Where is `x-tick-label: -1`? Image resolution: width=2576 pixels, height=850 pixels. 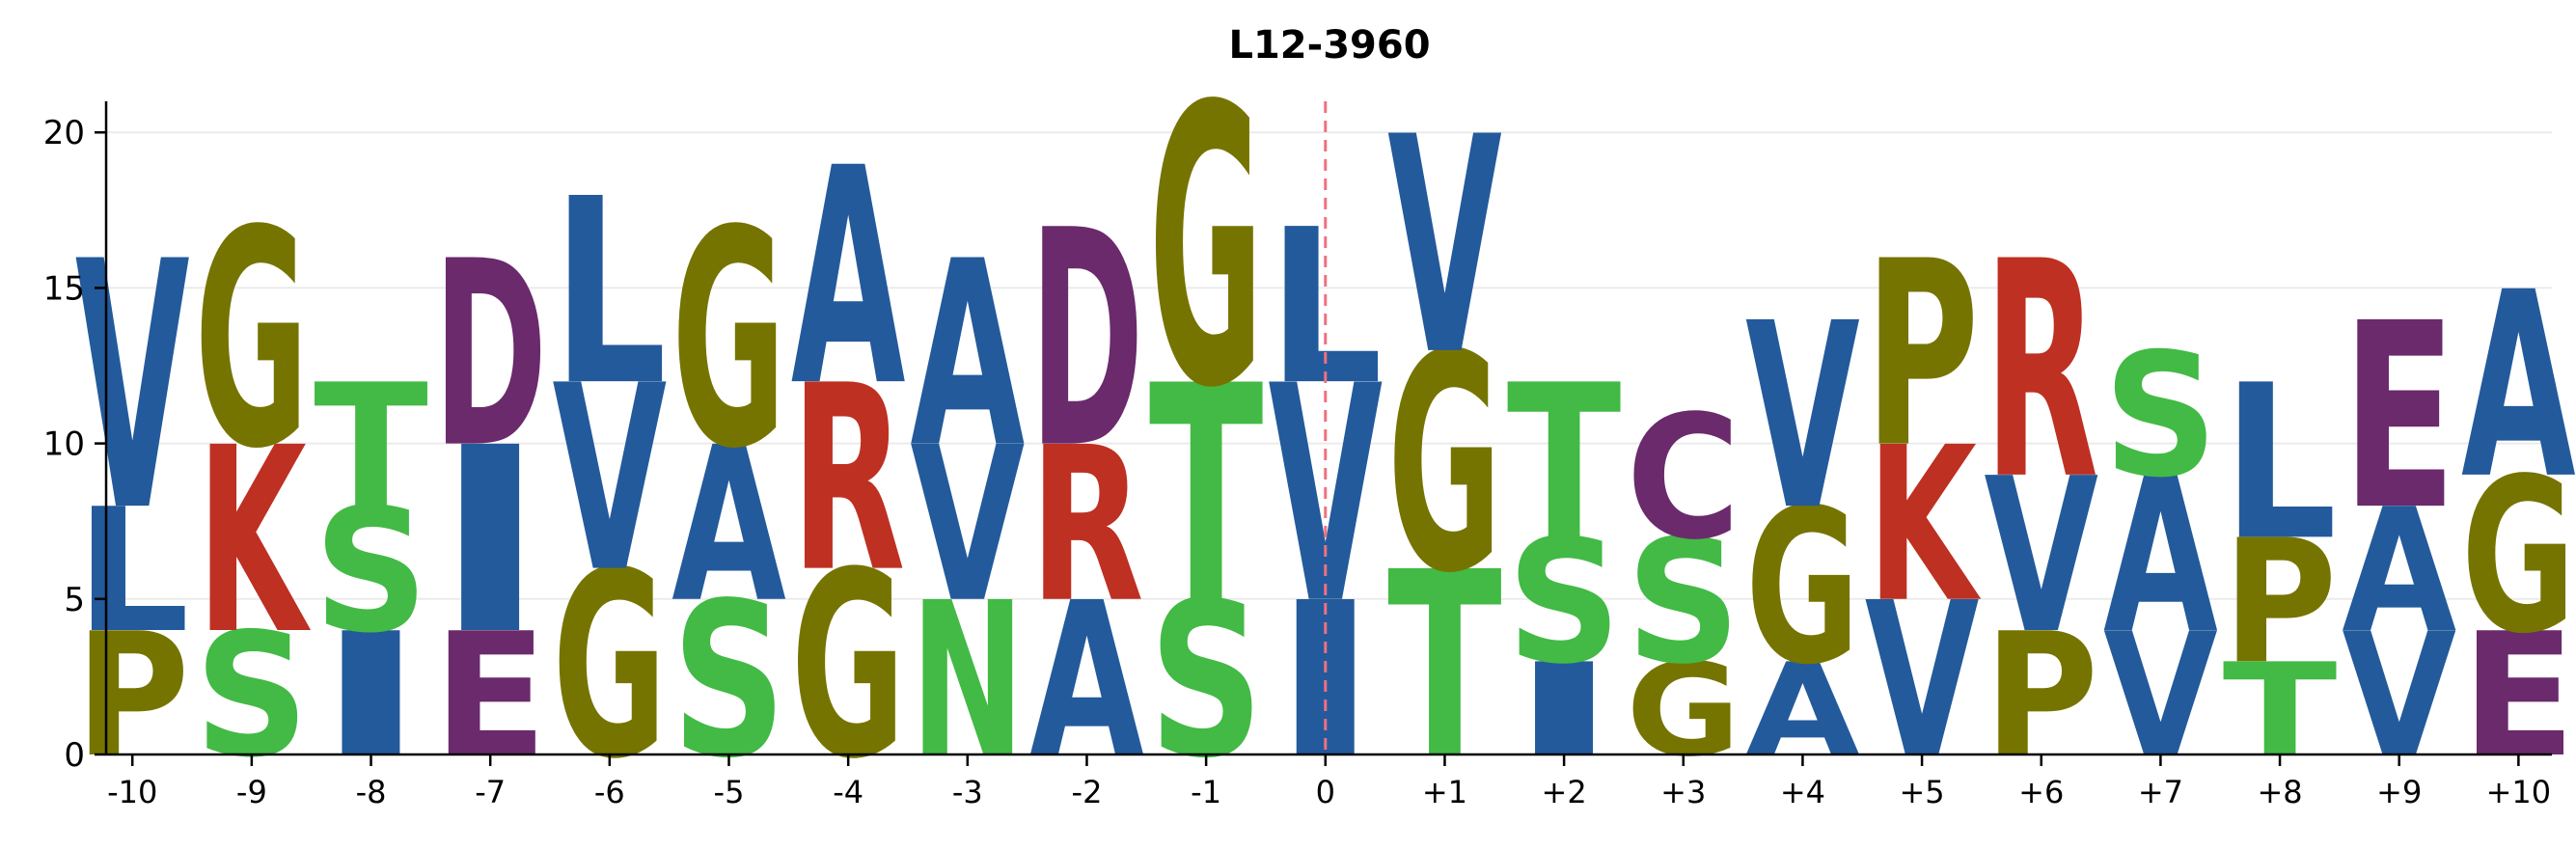
x-tick-label: -1 is located at coordinates (1206, 792).